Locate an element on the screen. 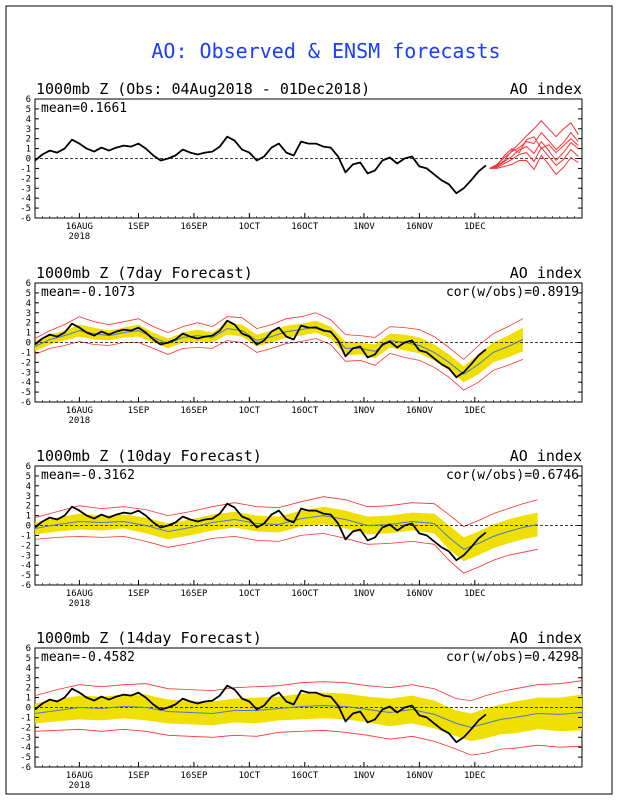  mean-label: mean=-0.4582 is located at coordinates (88, 657).